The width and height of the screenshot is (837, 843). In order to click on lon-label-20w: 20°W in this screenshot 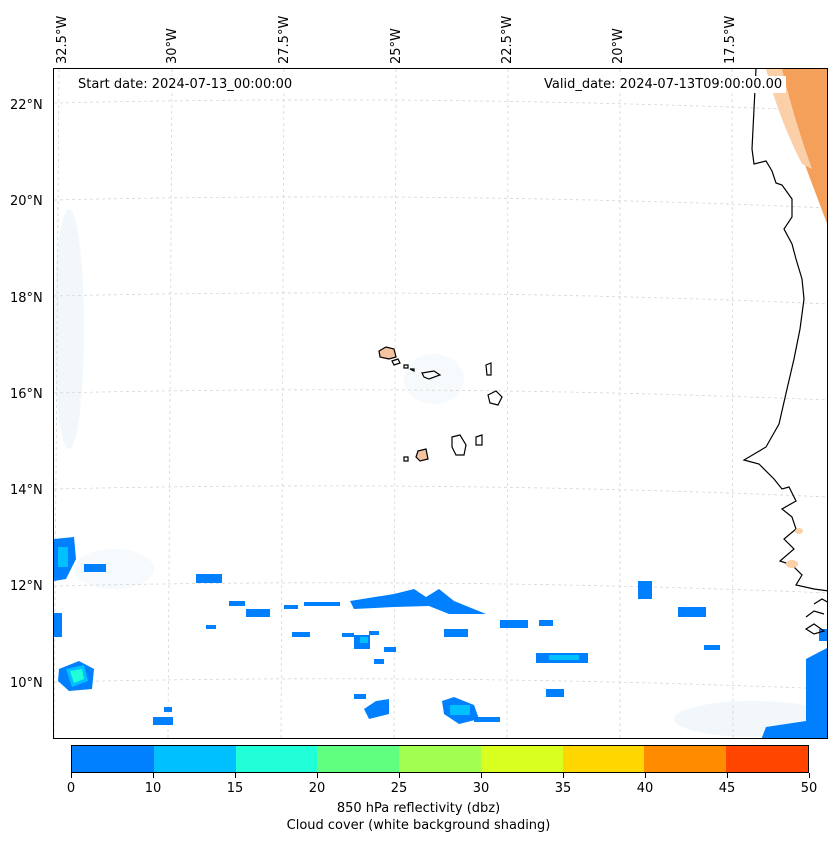, I will do `click(618, 46)`.